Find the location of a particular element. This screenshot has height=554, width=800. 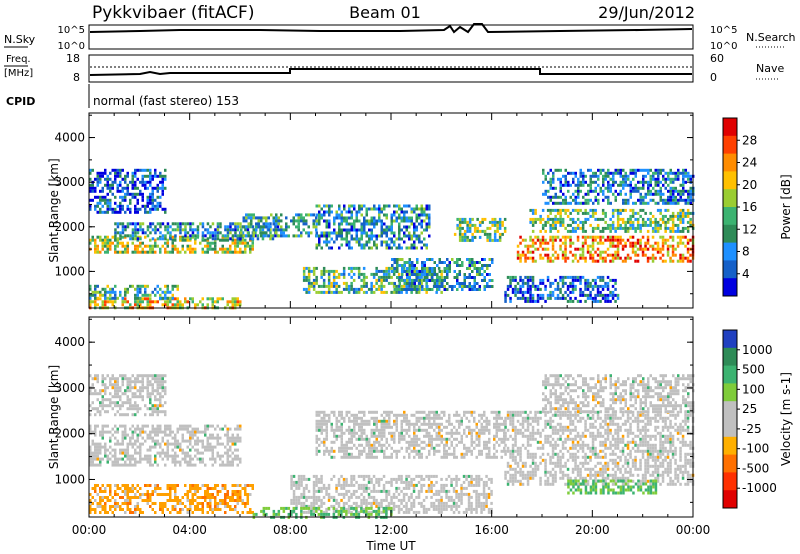

colorbar-tick-label: 12 is located at coordinates (749, 229).